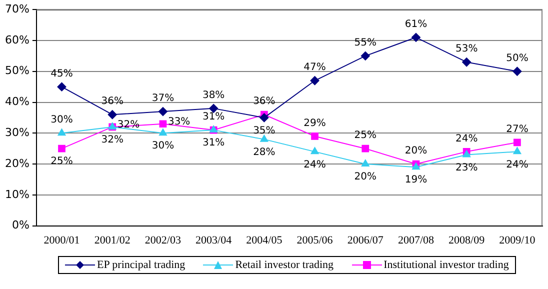 The width and height of the screenshot is (548, 289). Describe the element at coordinates (17, 132) in the screenshot. I see `y-tick-label: 30%` at that location.